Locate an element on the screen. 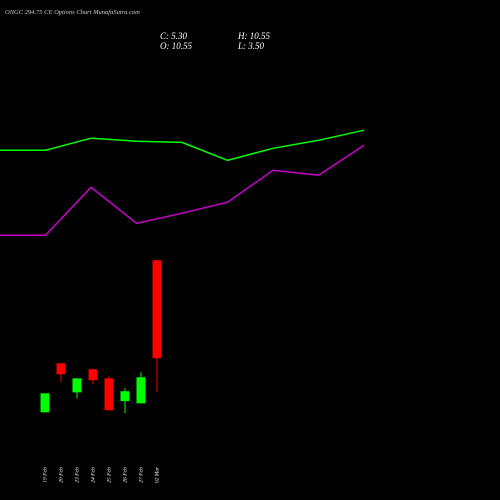 This screenshot has height=500, width=500. ohlc-label: C: 5.30 is located at coordinates (174, 36).